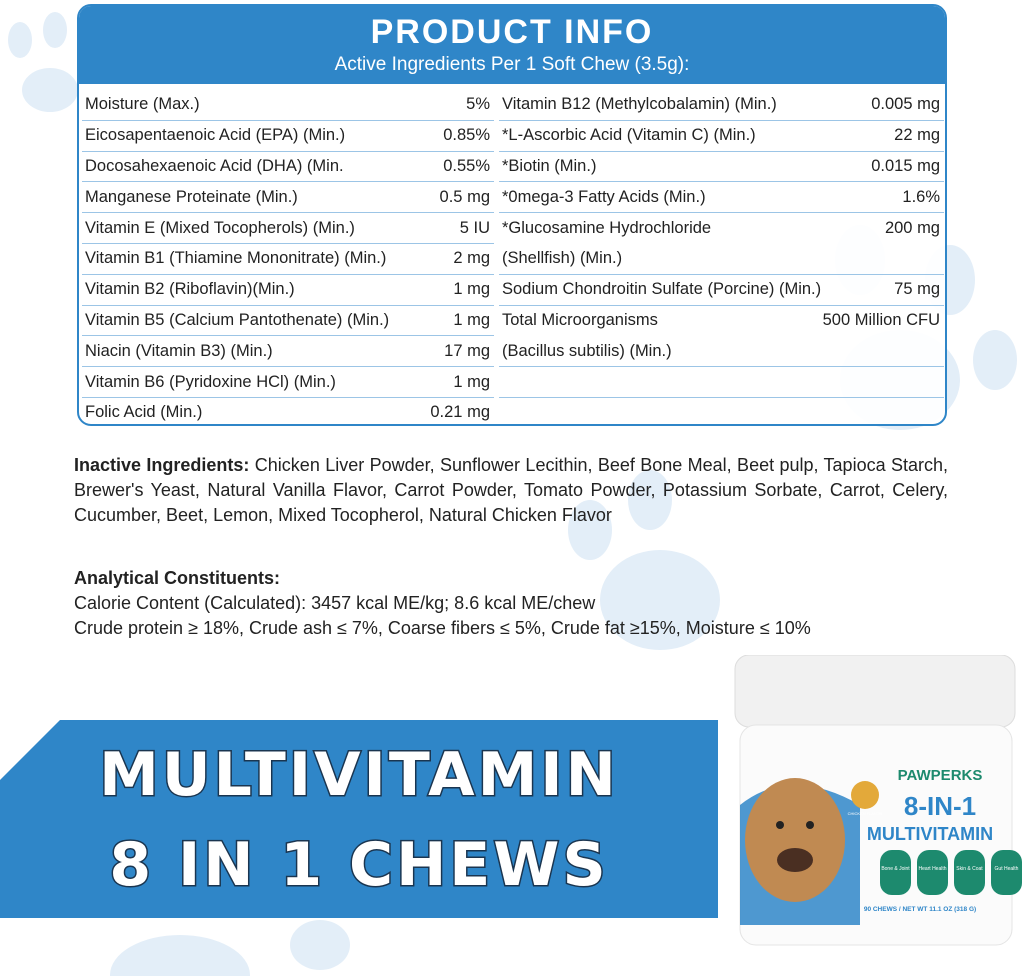 This screenshot has height=976, width=1024. I want to click on inactive-label: Inactive Ingredients:, so click(162, 465).